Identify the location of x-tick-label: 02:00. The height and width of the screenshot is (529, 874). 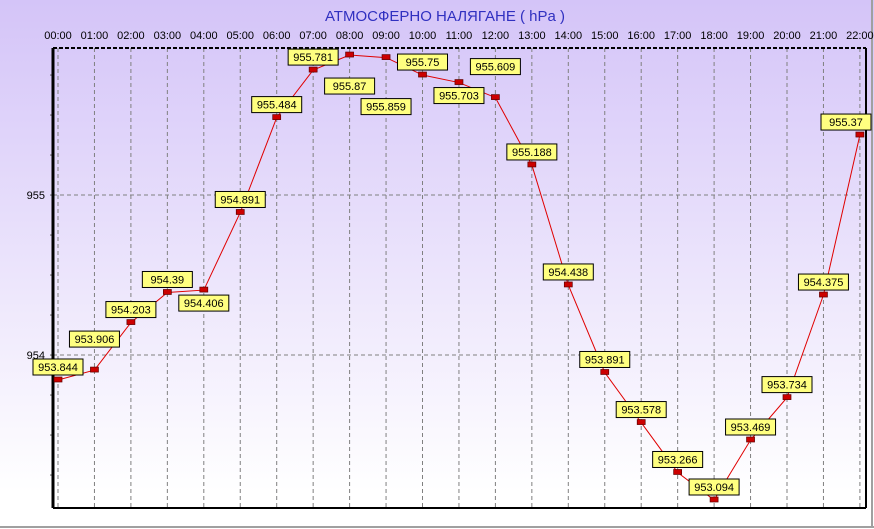
(131, 36).